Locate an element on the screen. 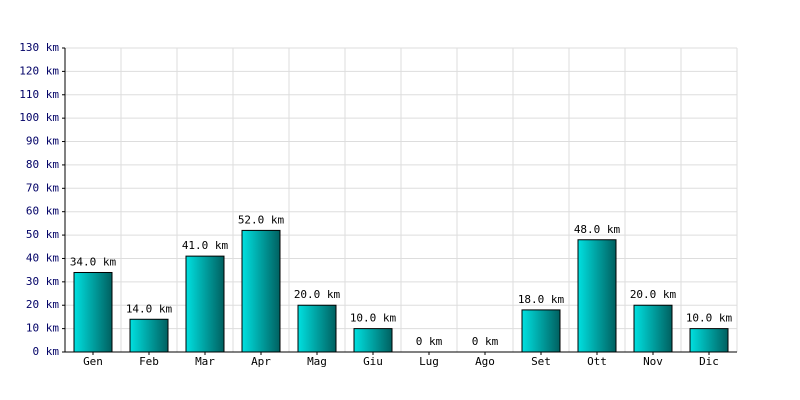 This screenshot has width=800, height=400. x-tick-label: Set is located at coordinates (541, 361).